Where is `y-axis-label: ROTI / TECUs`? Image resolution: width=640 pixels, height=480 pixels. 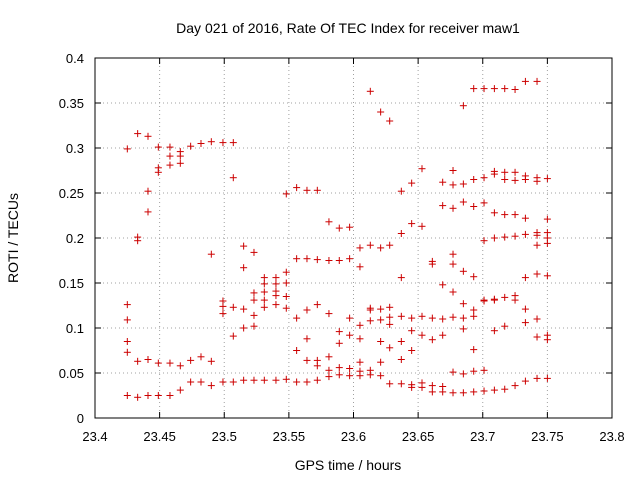 y-axis-label: ROTI / TECUs is located at coordinates (13, 238).